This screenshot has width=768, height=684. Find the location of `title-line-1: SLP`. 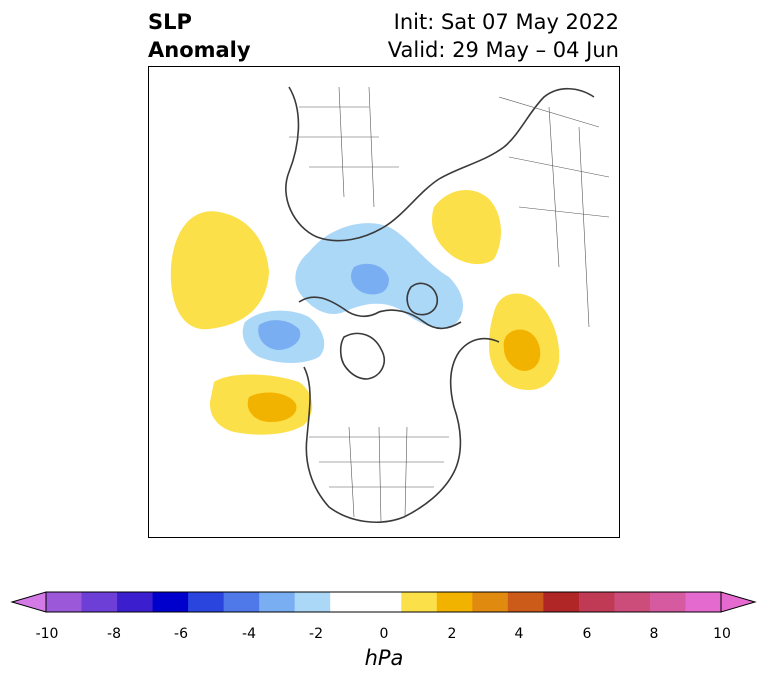

title-line-1: SLP is located at coordinates (170, 22).